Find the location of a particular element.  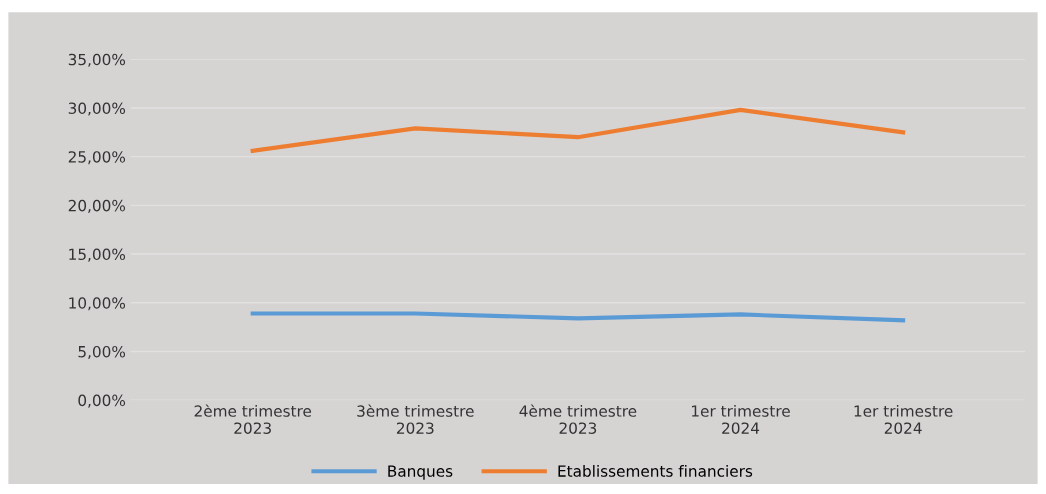

legend-label: Banques is located at coordinates (420, 472).